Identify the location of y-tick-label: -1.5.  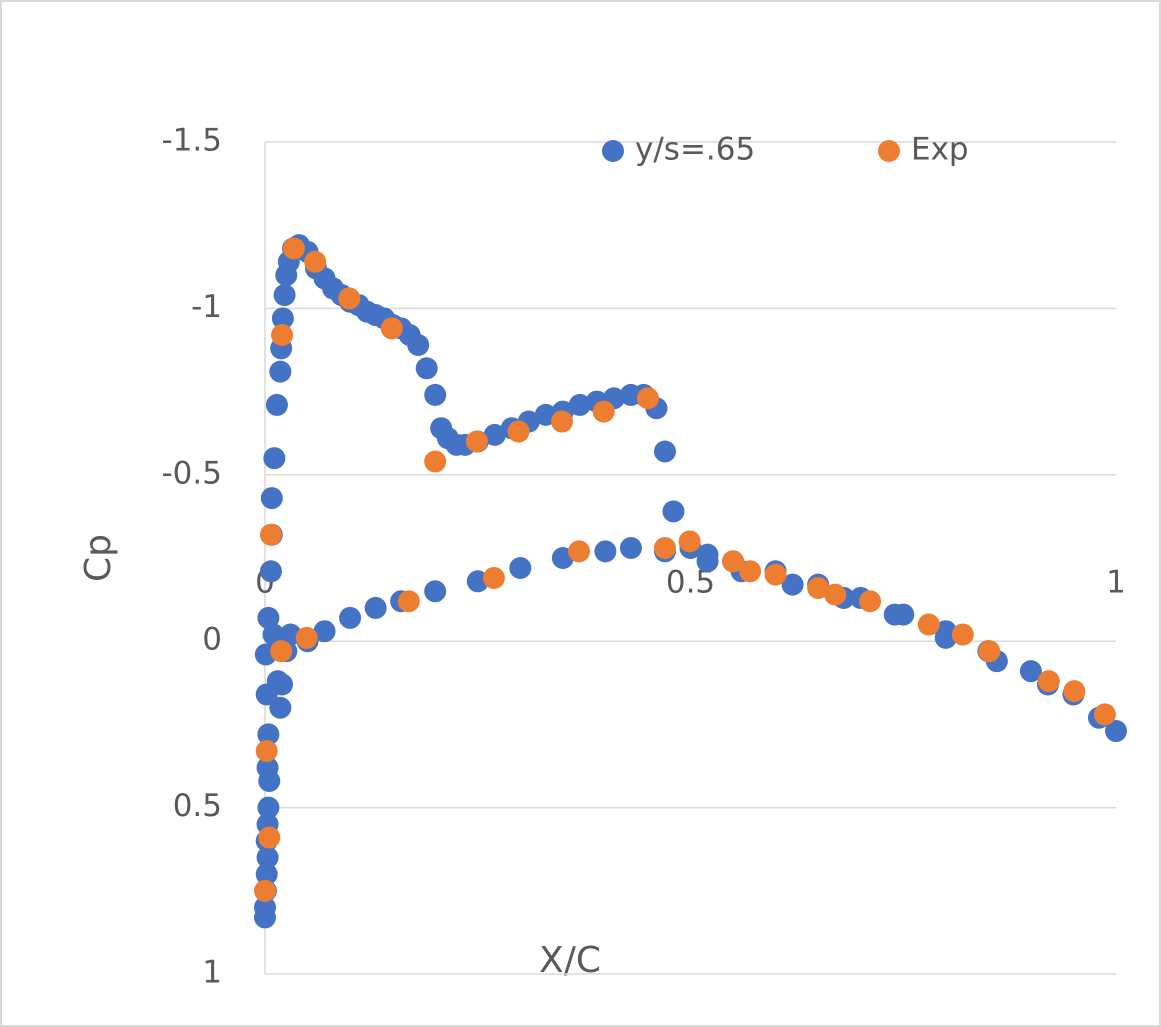
(192, 141).